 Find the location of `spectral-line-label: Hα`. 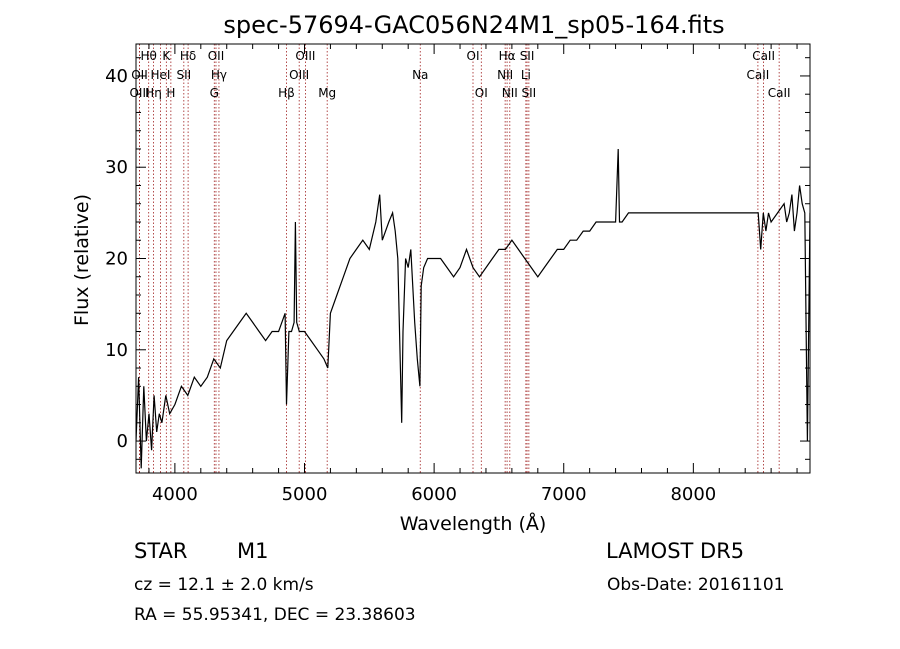

spectral-line-label: Hα is located at coordinates (507, 56).